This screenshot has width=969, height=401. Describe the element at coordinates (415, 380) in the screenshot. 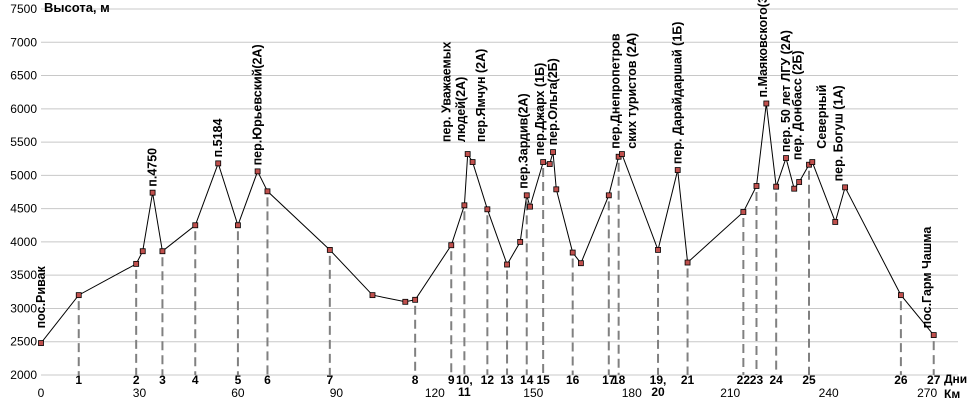

I see `day-number-label: 8` at that location.